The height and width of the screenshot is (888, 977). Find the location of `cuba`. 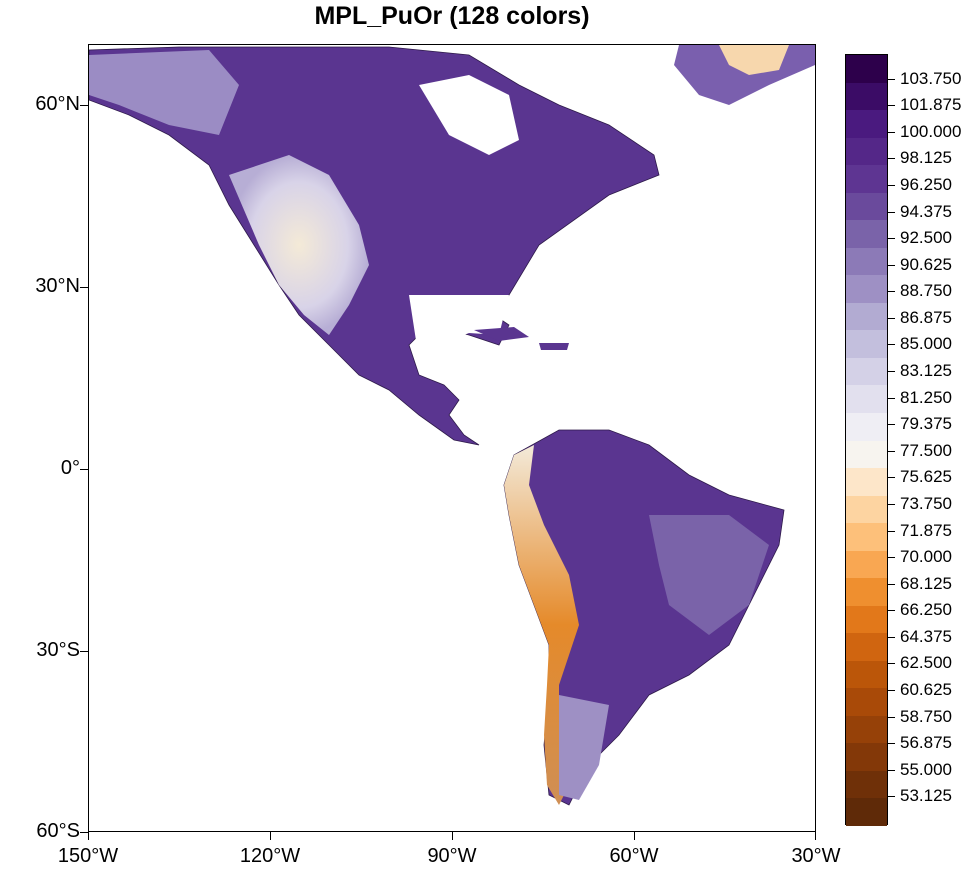

cuba is located at coordinates (501, 334).